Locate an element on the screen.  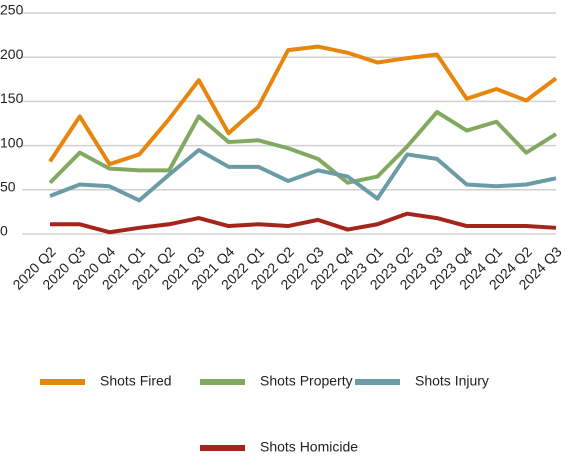
y-tick-label: 250 is located at coordinates (12, 10).